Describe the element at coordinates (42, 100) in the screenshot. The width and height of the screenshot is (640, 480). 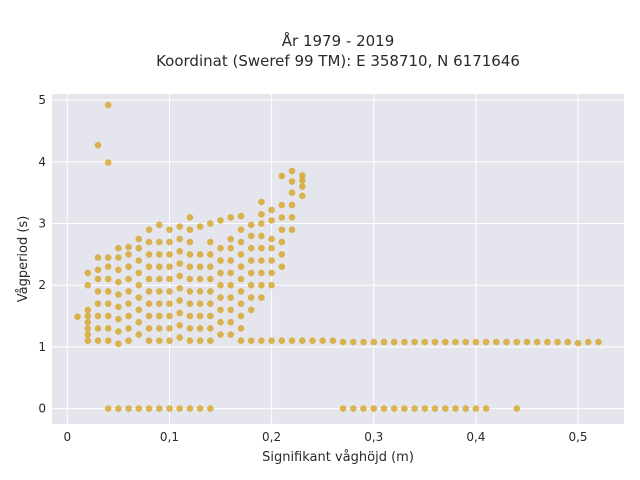
I see `y-tick-label: 5` at that location.